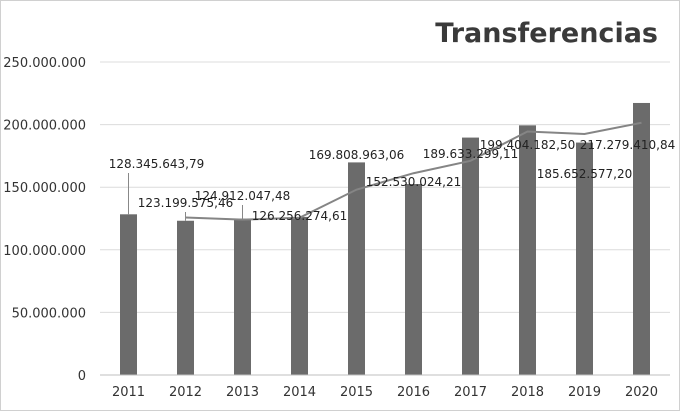 The height and width of the screenshot is (411, 680). I want to click on x-tick-label: 2020, so click(641, 392).